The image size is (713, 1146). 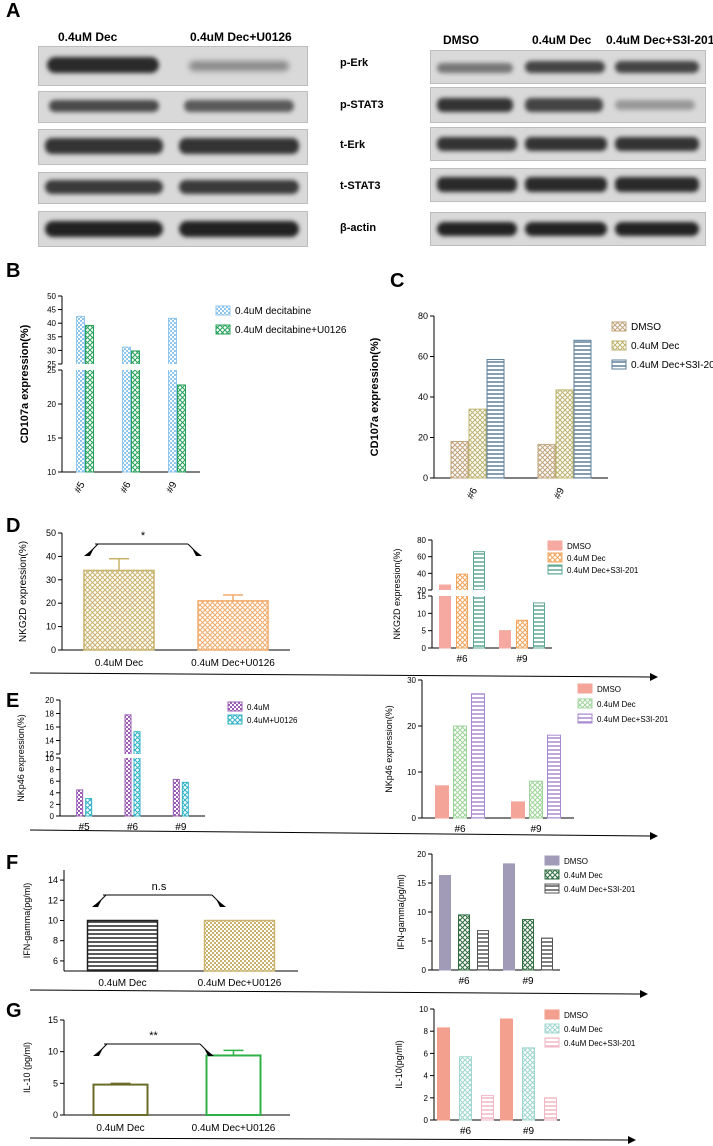 I want to click on blot-left-t-stat3, so click(x=173, y=188).